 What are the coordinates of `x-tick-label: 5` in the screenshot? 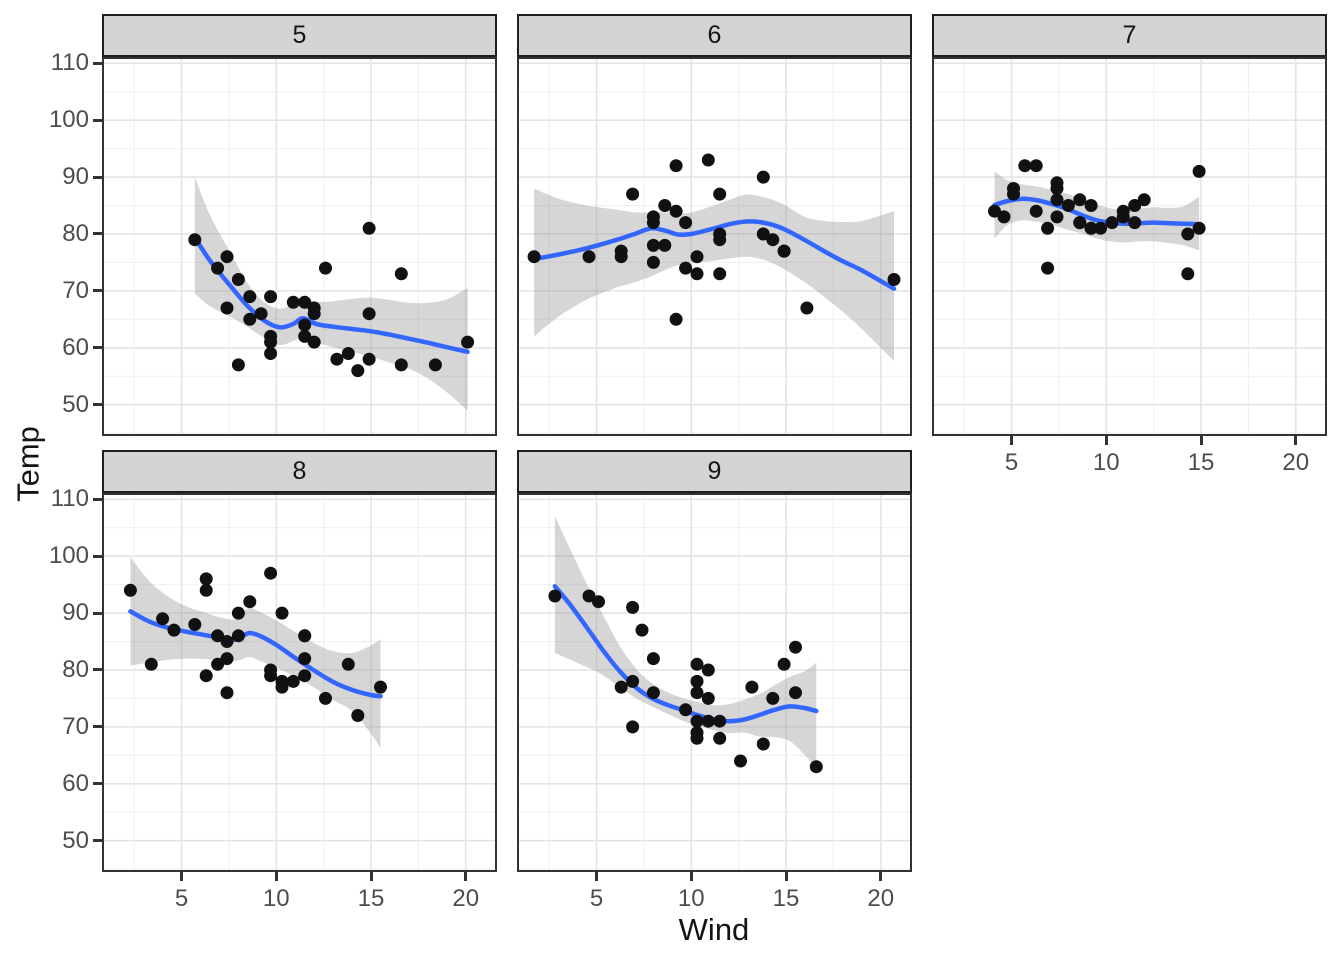 It's located at (1011, 462).